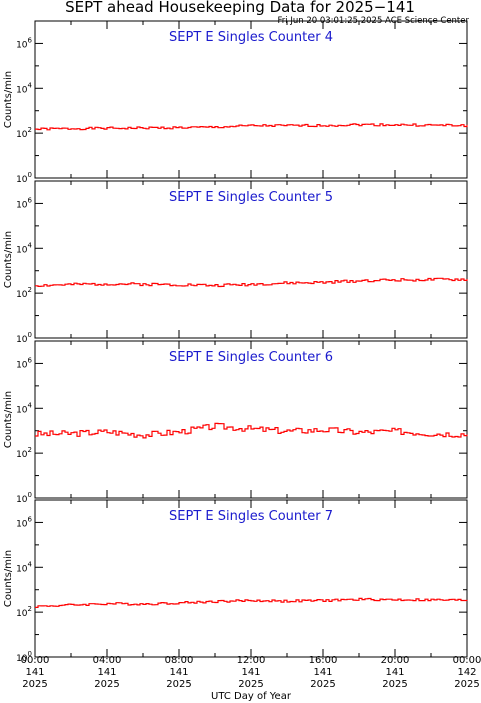  I want to click on x-tick-label-time: 12:00, so click(251, 660).